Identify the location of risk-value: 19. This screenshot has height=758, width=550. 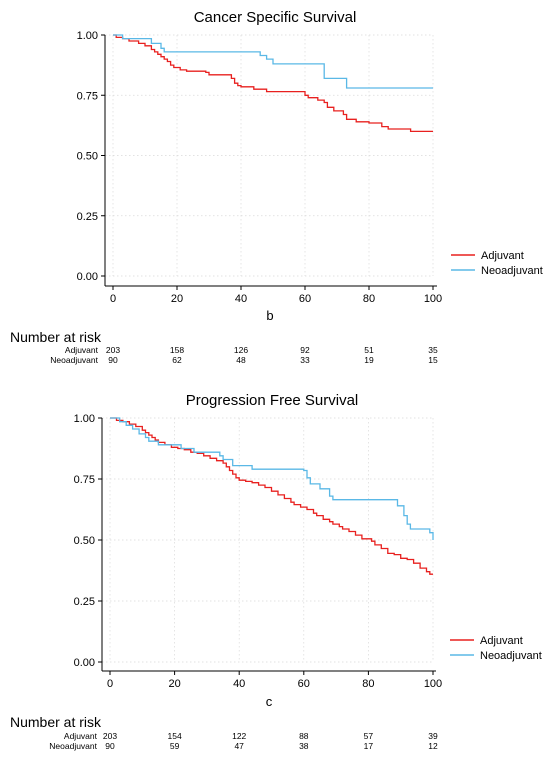
(369, 360).